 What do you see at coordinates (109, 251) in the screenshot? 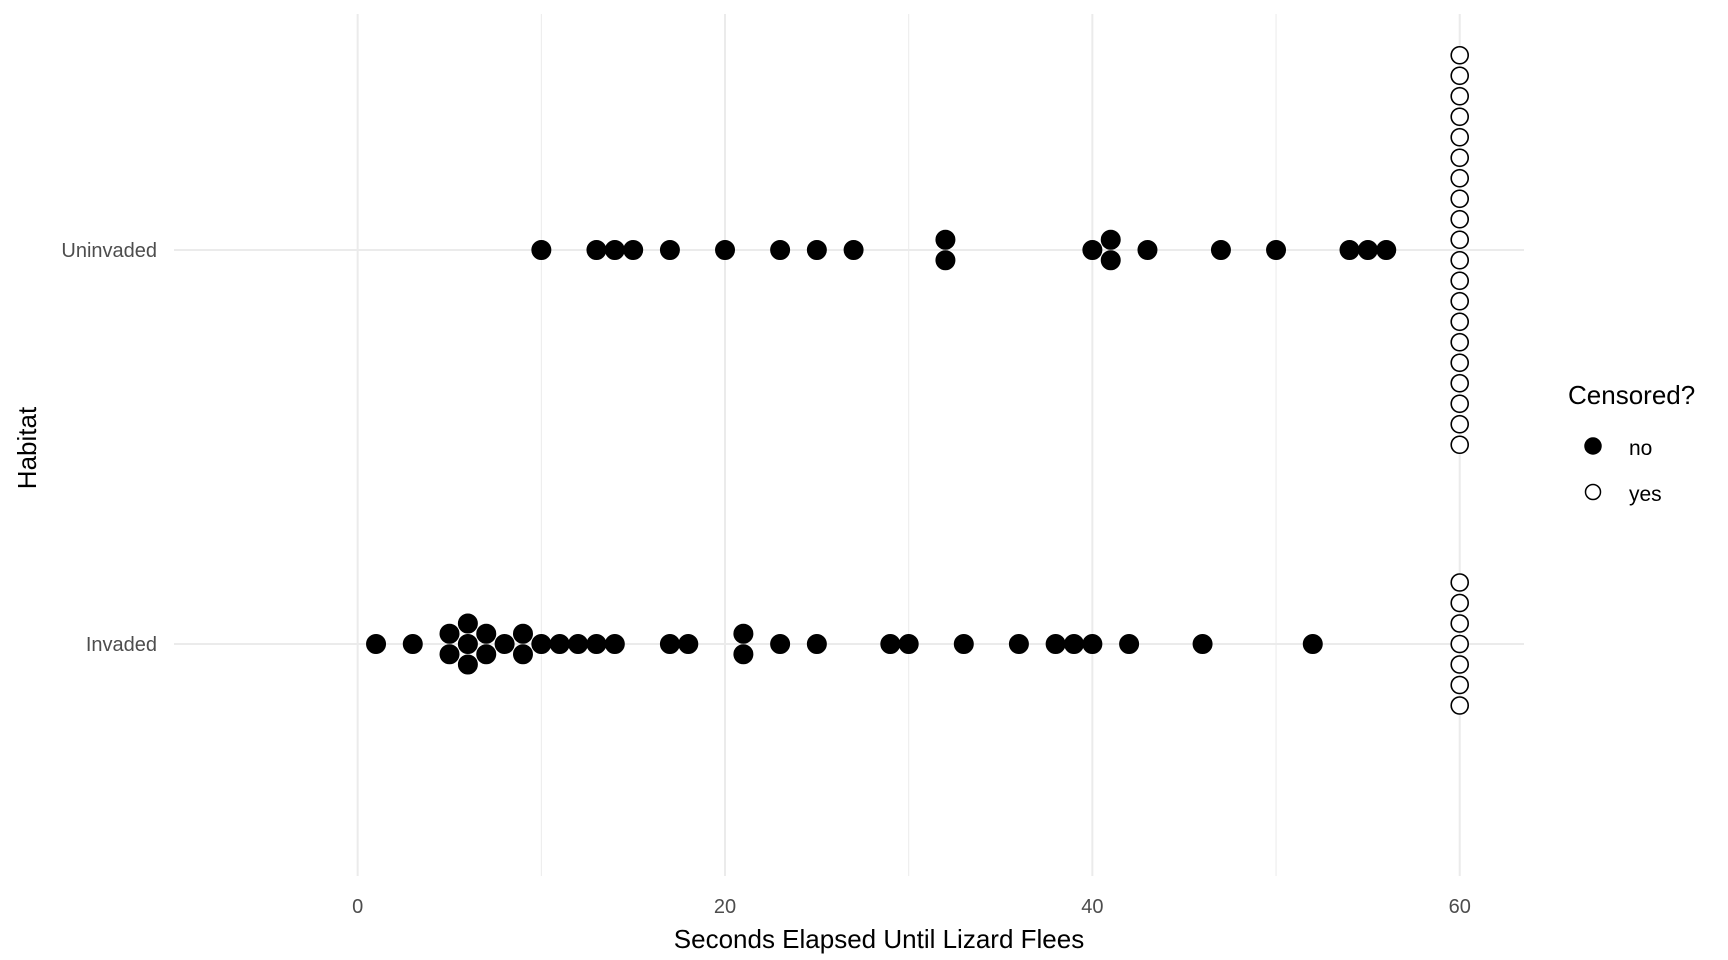
I see `y-tick-label: Uninvaded` at bounding box center [109, 251].